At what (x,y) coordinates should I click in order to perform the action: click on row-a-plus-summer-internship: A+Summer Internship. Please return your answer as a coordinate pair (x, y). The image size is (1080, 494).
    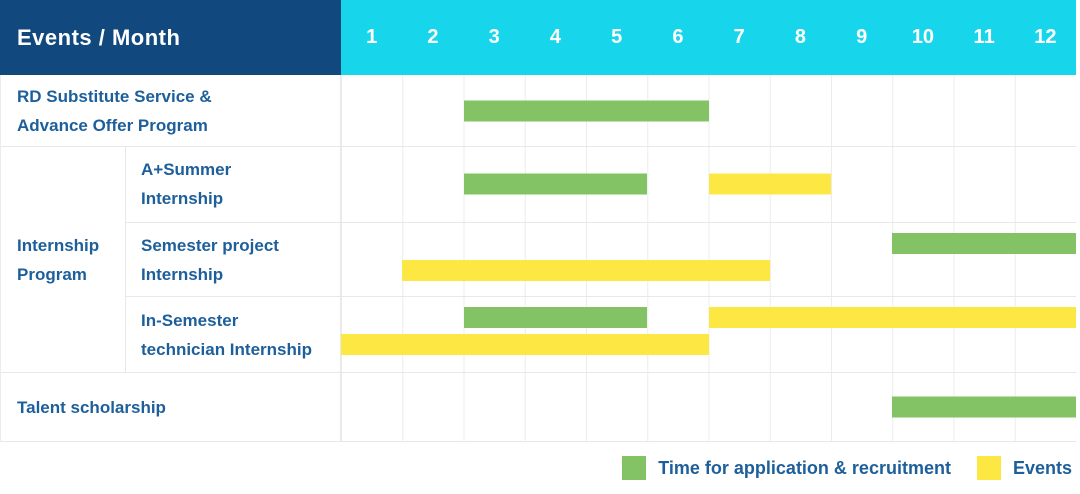
    Looking at the image, I should click on (601, 184).